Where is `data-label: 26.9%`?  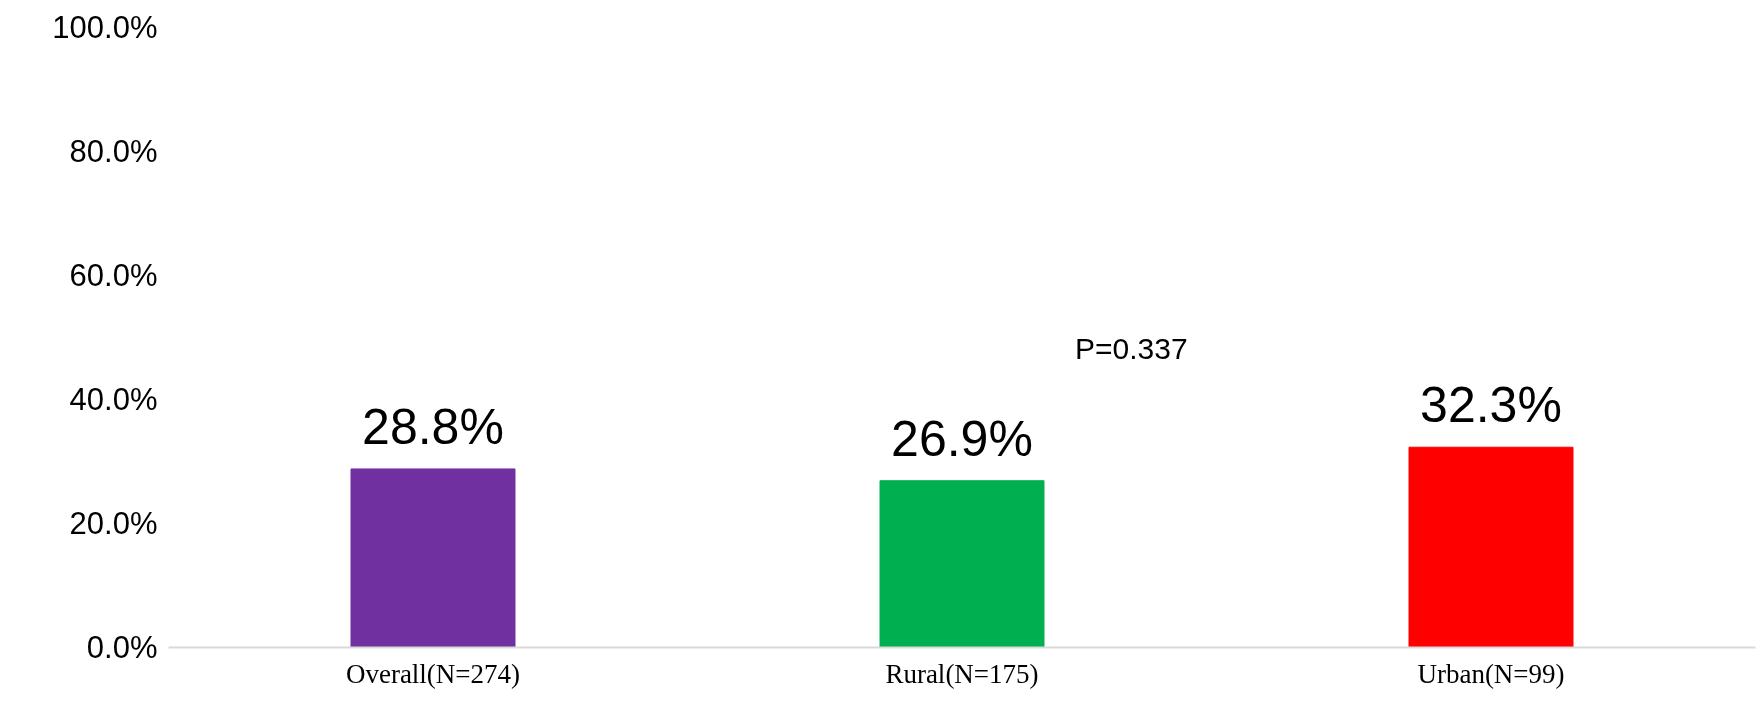 data-label: 26.9% is located at coordinates (962, 438).